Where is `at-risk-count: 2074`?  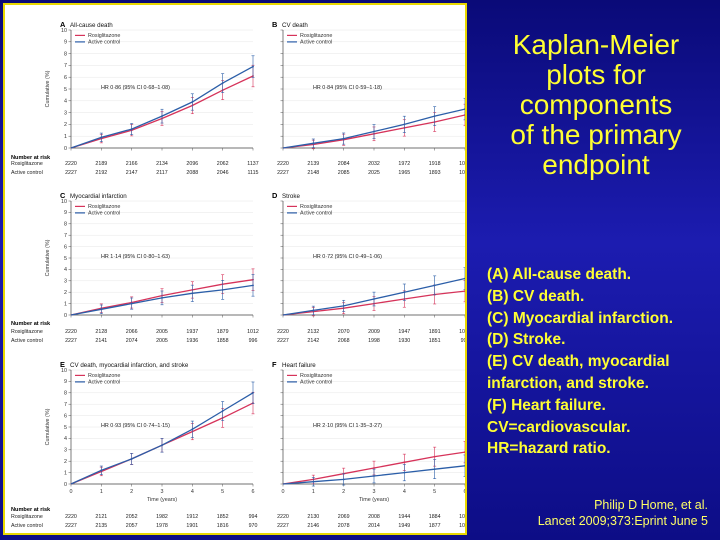
at-risk-count: 2074 is located at coordinates (132, 341).